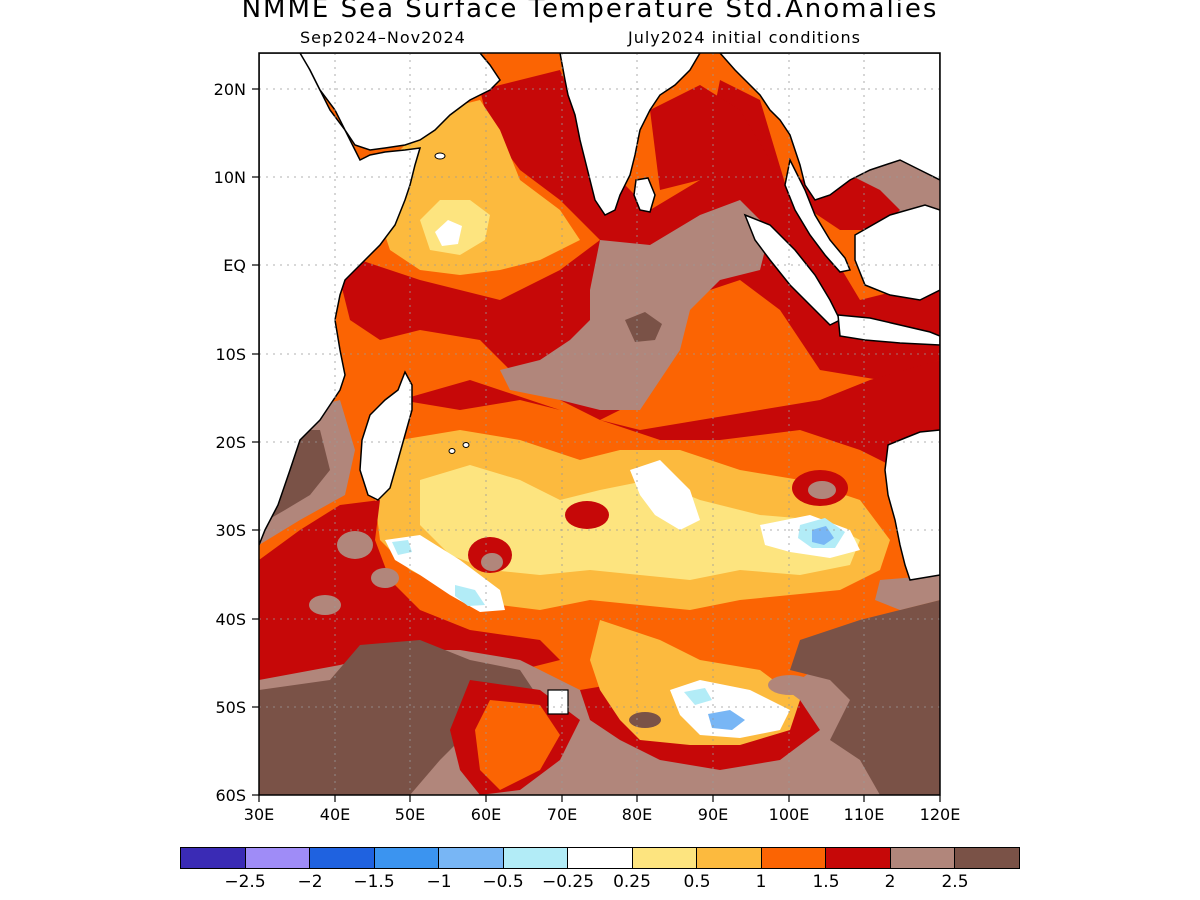  What do you see at coordinates (637, 814) in the screenshot?
I see `lon-tick-label: 80E` at bounding box center [637, 814].